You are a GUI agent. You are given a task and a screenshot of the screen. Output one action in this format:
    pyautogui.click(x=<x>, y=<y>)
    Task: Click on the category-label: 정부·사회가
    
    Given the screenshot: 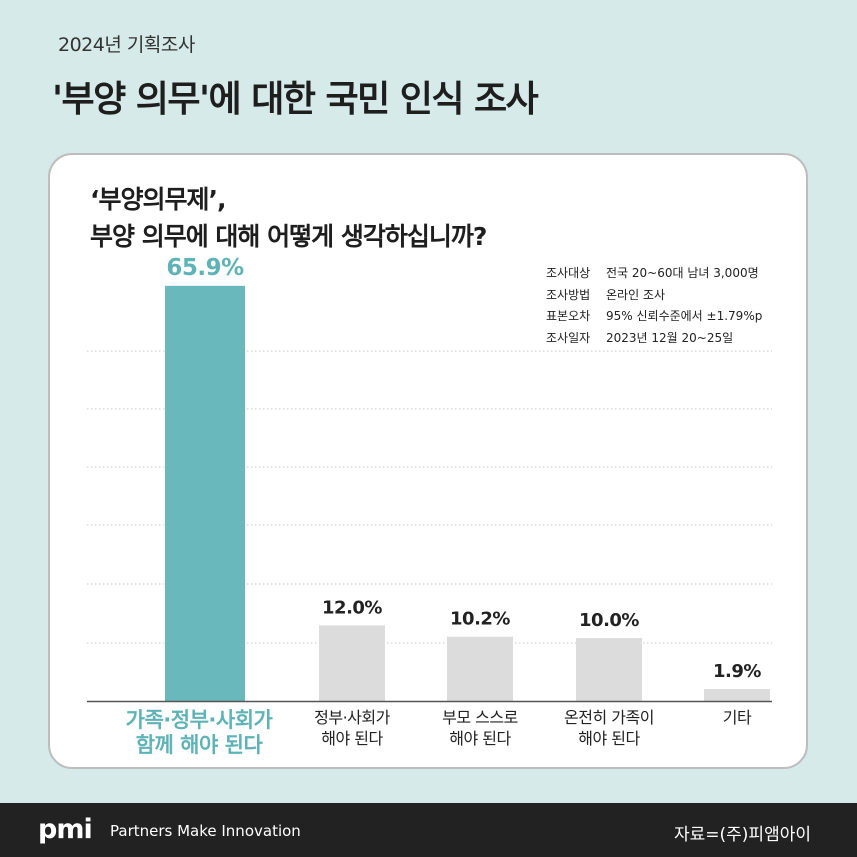 What is the action you would take?
    pyautogui.click(x=352, y=717)
    